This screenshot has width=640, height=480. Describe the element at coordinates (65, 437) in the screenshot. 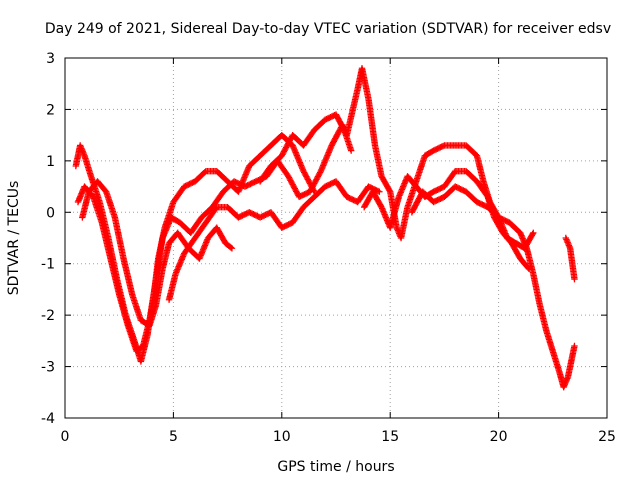

I see `x-tick-label: 0` at that location.